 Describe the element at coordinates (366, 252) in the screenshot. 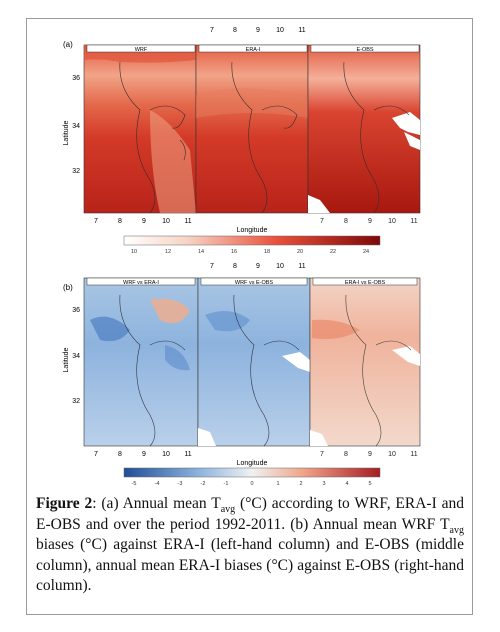

I see `cb-tick: 24` at that location.